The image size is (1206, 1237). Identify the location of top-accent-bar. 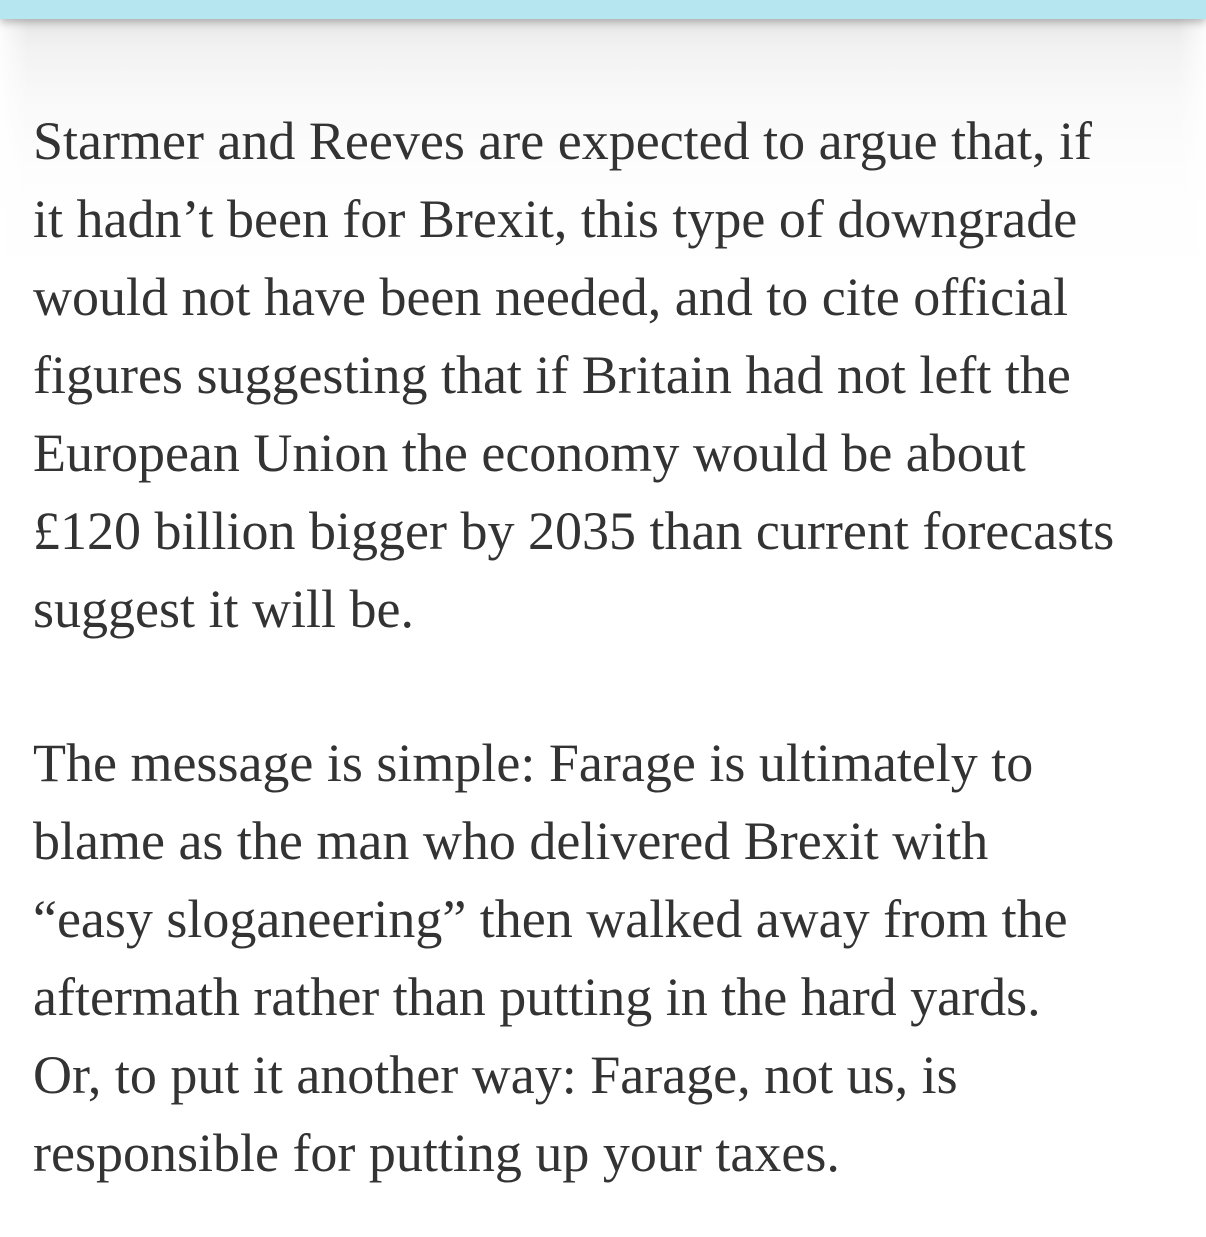
(603, 9).